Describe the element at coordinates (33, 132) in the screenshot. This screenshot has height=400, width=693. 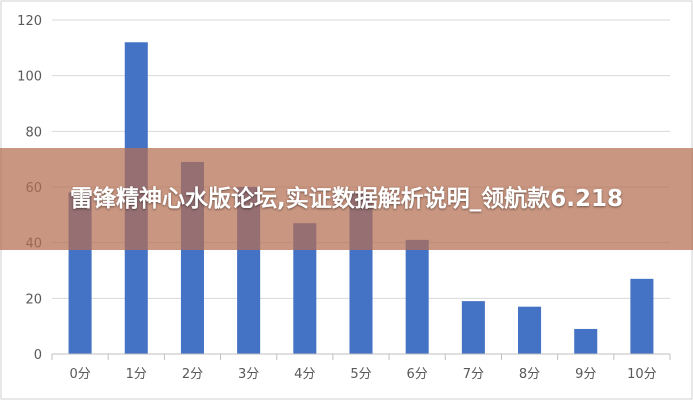
I see `y-tick-label: 80` at that location.